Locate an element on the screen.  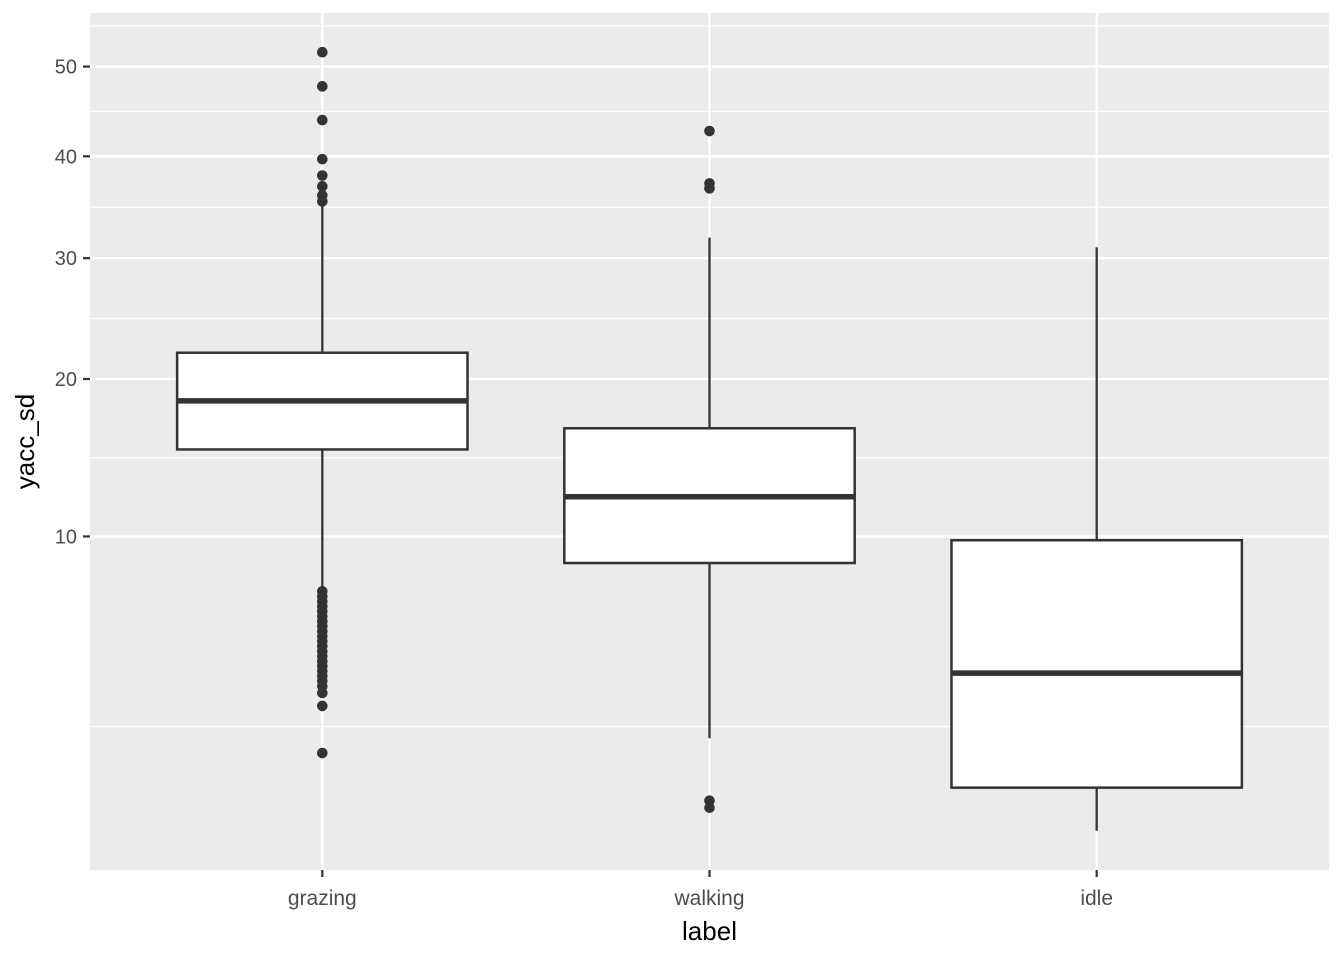
x-tick-label: idle is located at coordinates (1096, 898).